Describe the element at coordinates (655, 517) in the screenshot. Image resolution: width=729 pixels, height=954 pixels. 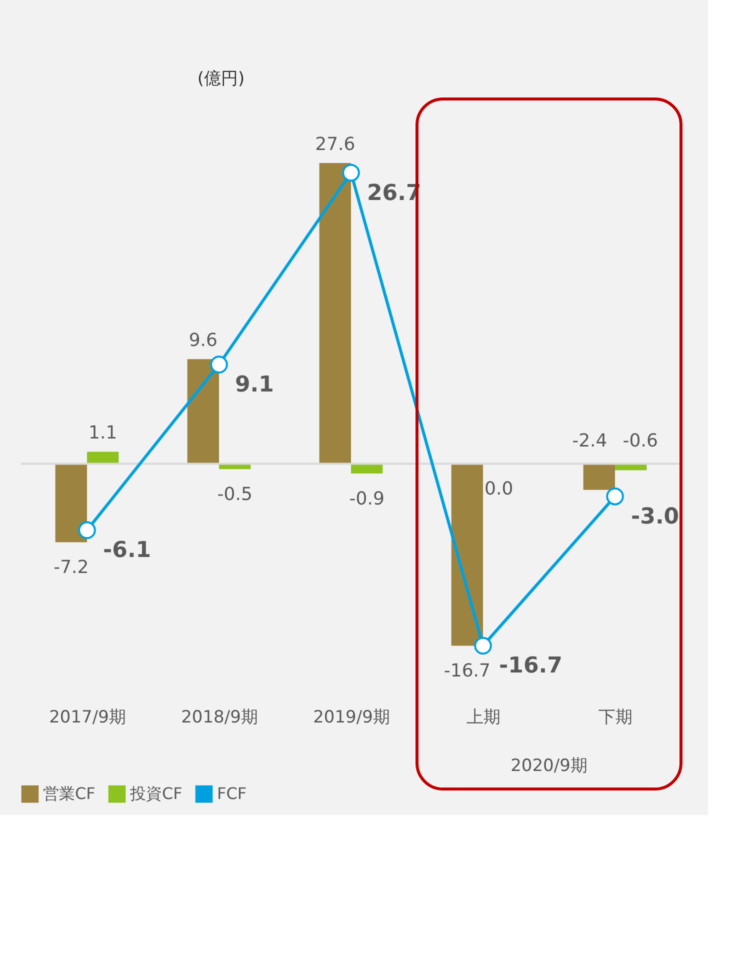
I see `data-label: -3.0` at that location.